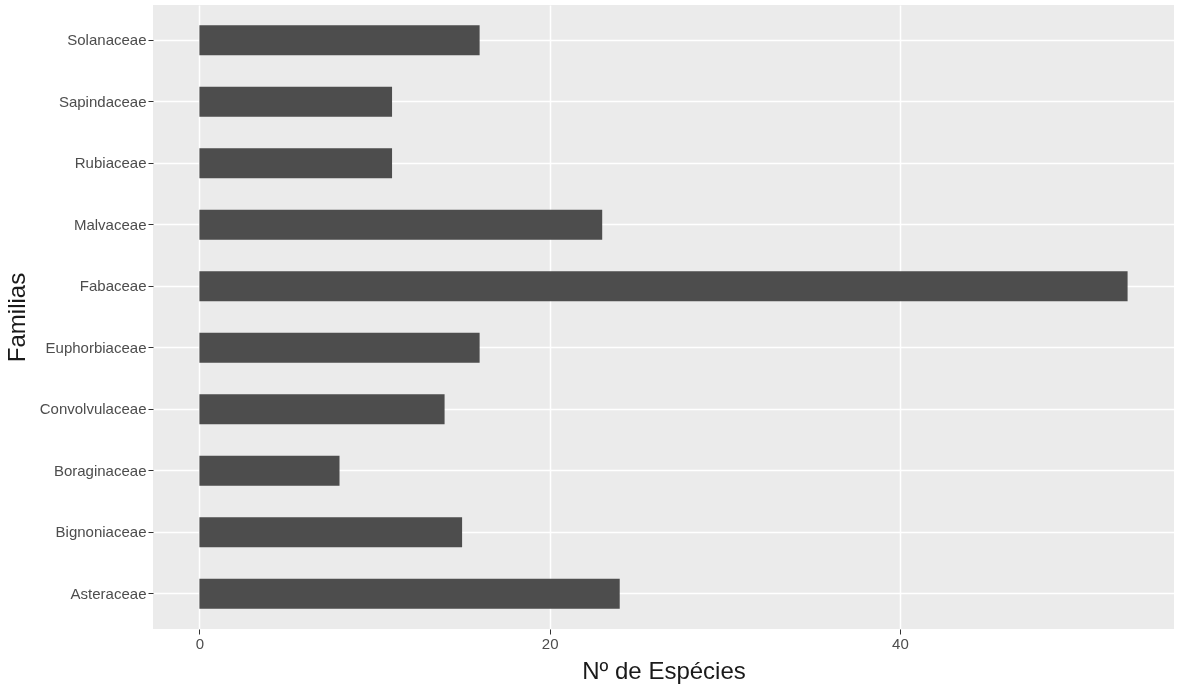  What do you see at coordinates (113, 286) in the screenshot?
I see `y-tick-label: Fabaceae` at bounding box center [113, 286].